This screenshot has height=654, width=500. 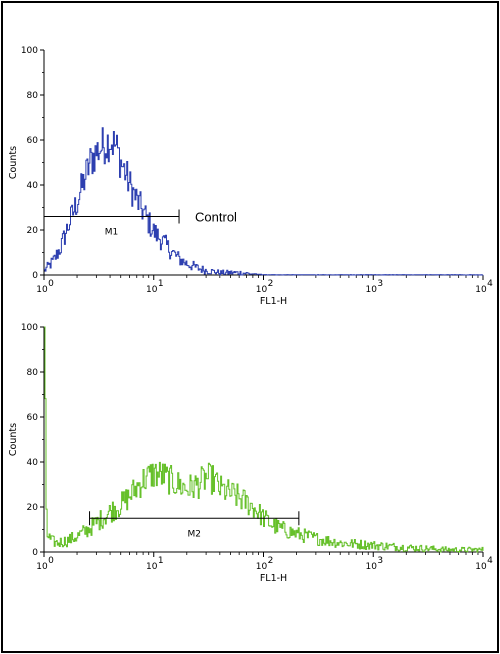 What do you see at coordinates (216, 217) in the screenshot?
I see `control-annotation: Control` at bounding box center [216, 217].